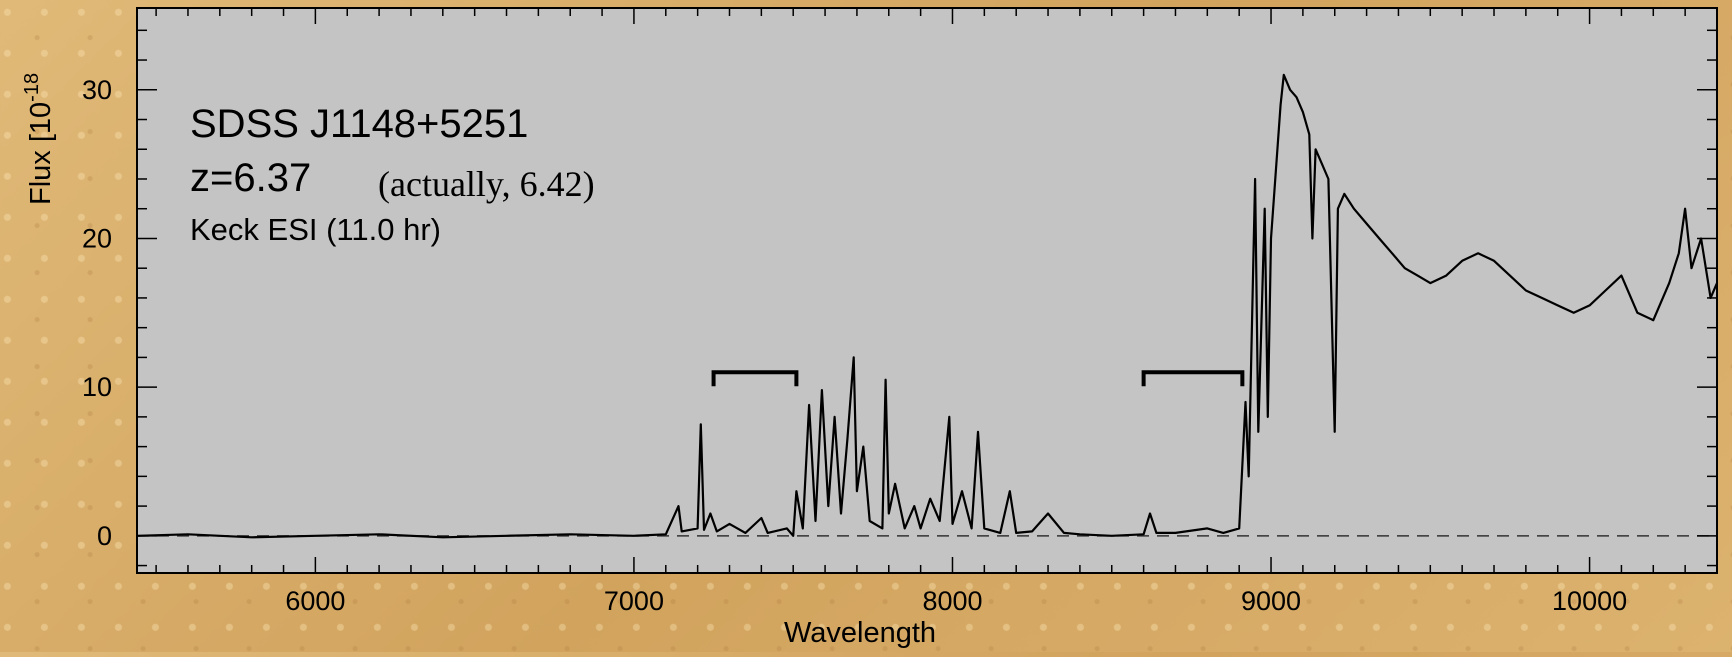 The height and width of the screenshot is (657, 1732). I want to click on y-axis-label: Flux [10-18, so click(39, 139).